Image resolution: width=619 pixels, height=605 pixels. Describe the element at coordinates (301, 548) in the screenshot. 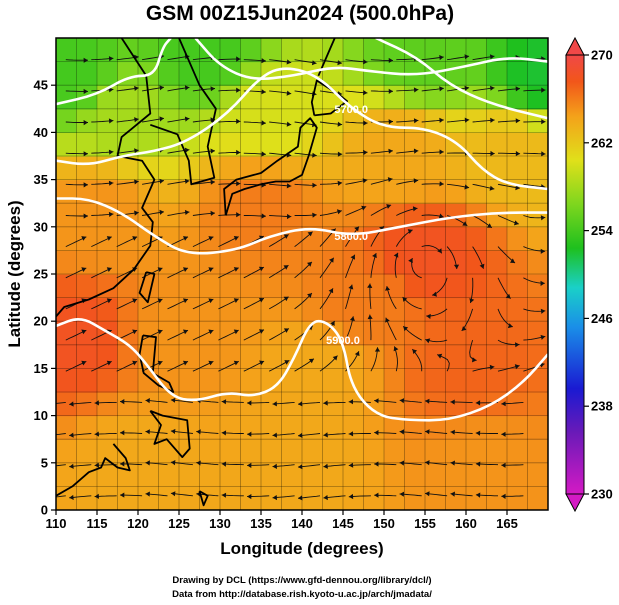

I see `x-axis-label: Longitude (degrees)` at that location.